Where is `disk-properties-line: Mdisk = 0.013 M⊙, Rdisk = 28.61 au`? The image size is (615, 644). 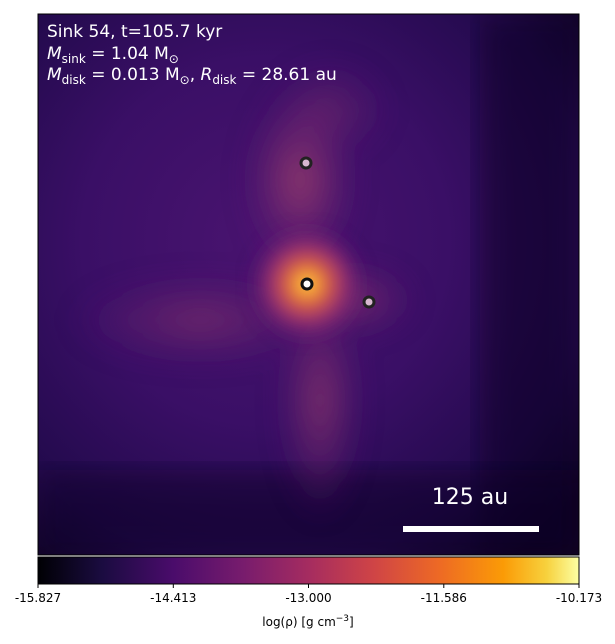
disk-properties-line: Mdisk = 0.013 M⊙, Rdisk = 28.61 au is located at coordinates (192, 76).